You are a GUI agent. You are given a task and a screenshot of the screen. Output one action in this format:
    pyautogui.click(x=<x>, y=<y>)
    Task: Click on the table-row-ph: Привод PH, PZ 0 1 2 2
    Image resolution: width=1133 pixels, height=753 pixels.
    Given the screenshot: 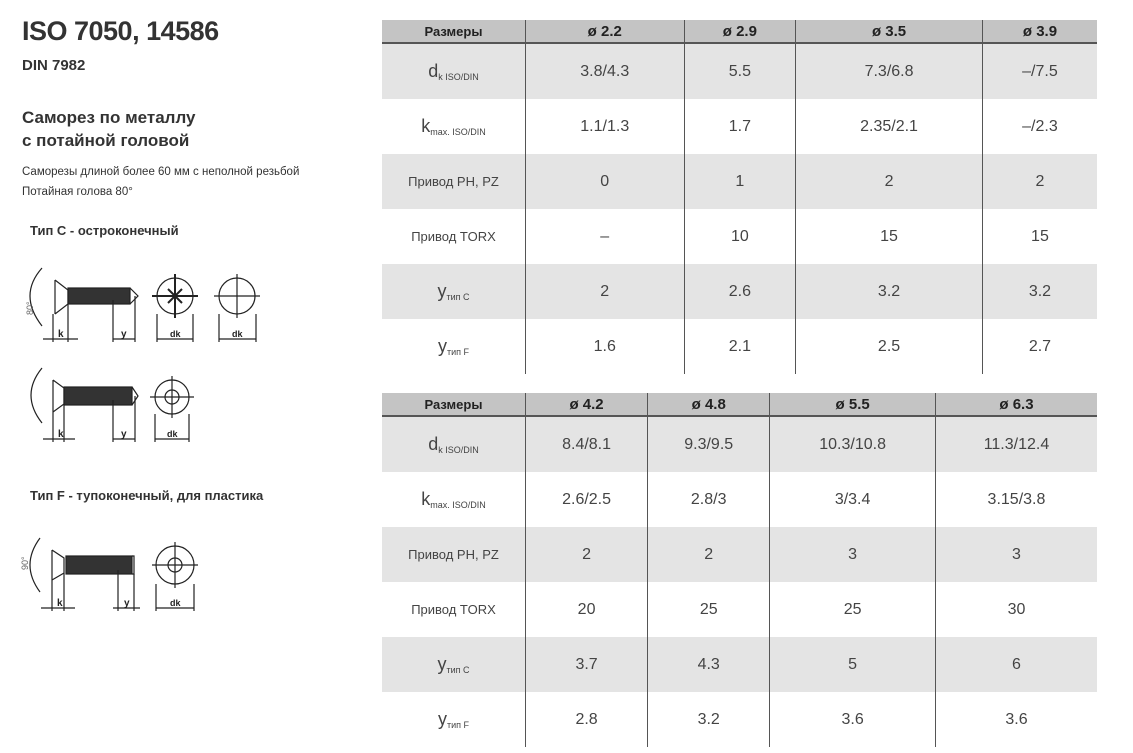 What is the action you would take?
    pyautogui.click(x=739, y=181)
    